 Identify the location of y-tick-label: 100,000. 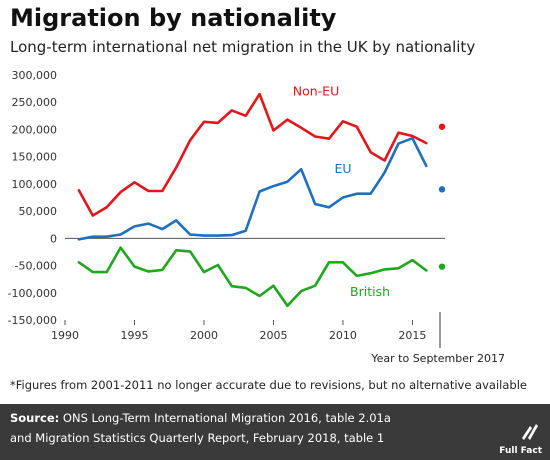
(35, 184).